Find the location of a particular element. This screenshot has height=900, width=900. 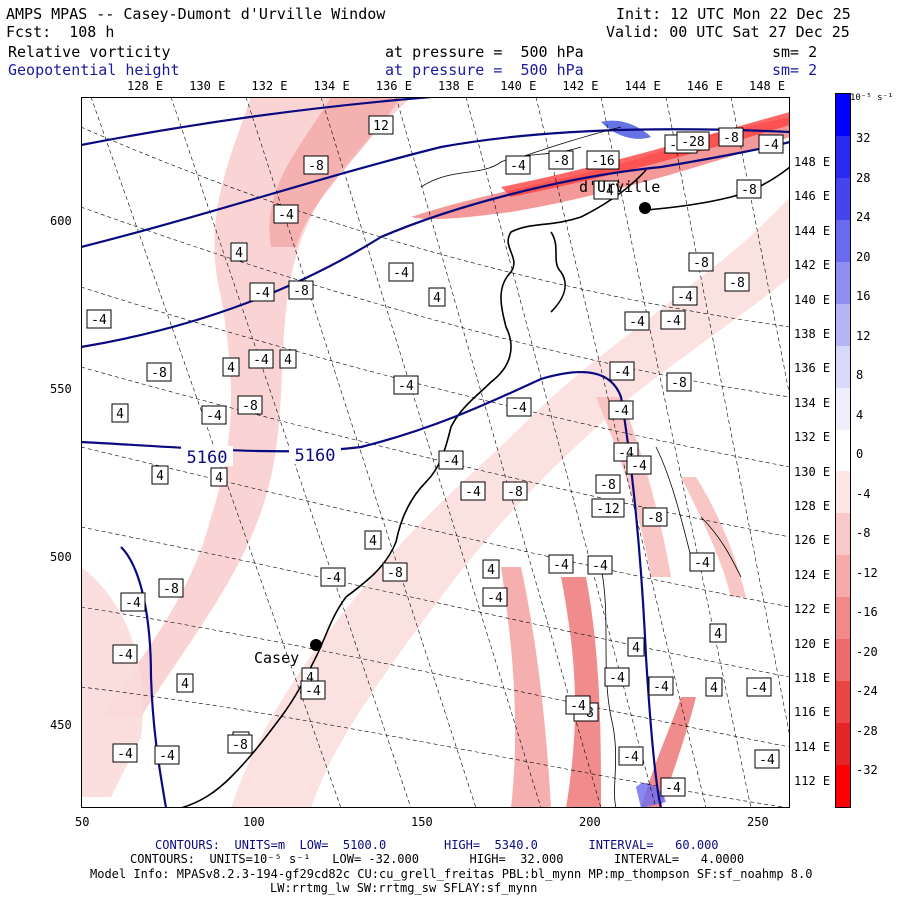

colorbar is located at coordinates (843, 450).